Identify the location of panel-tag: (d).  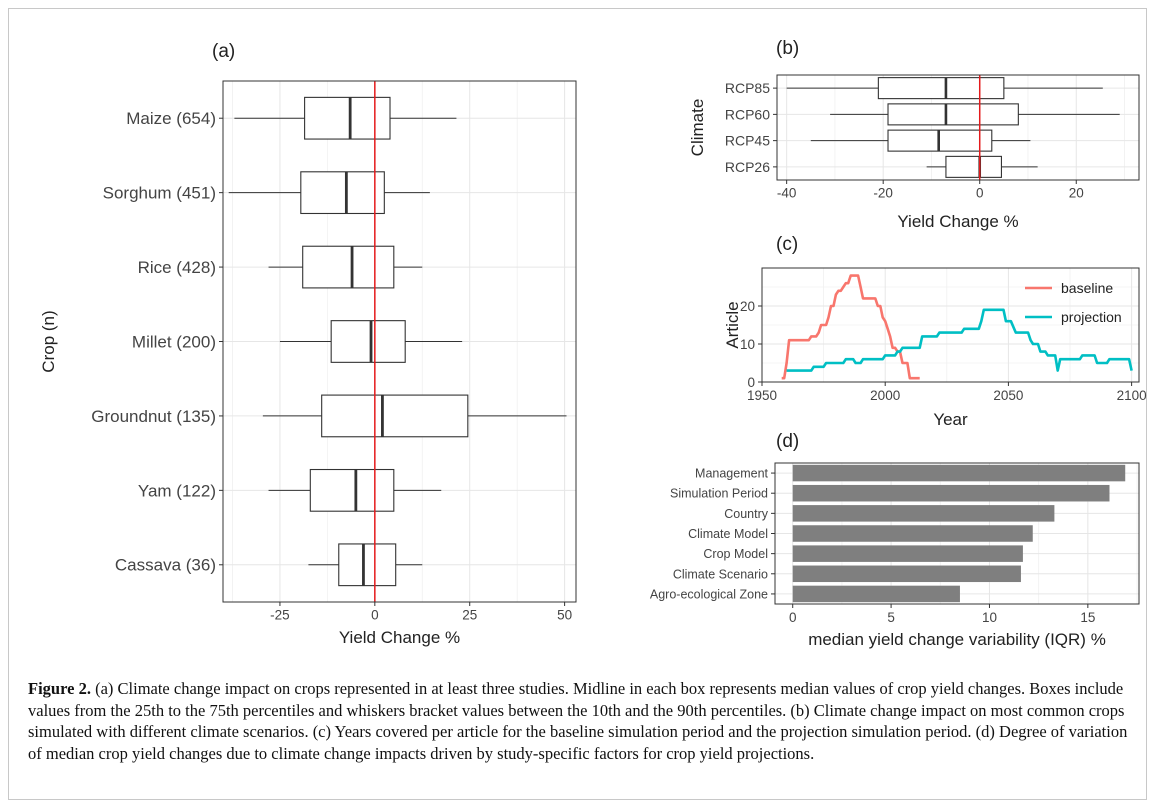
(787, 441).